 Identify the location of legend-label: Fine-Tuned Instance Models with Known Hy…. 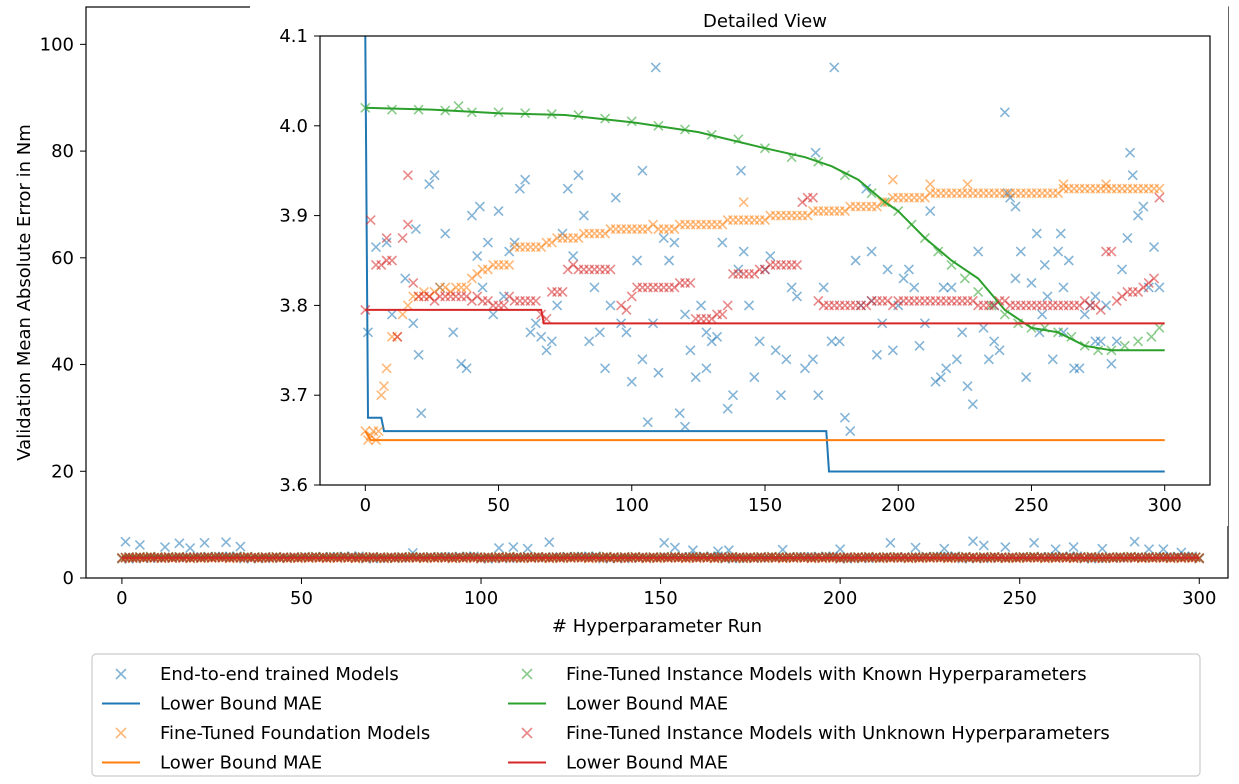
(826, 674).